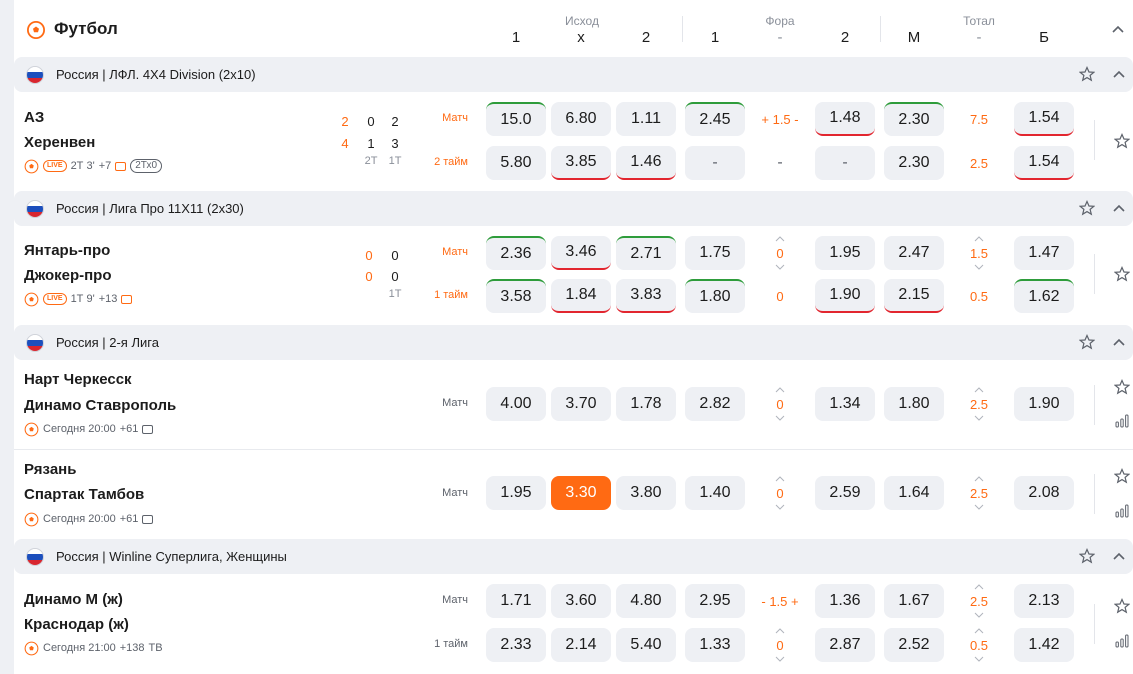 This screenshot has height=674, width=1133. I want to click on odd-button: 3.46, so click(581, 253).